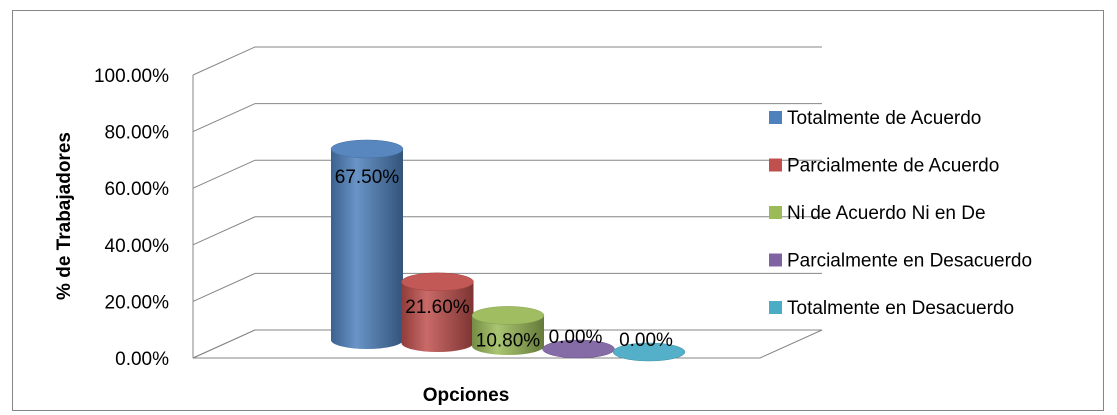  Describe the element at coordinates (64, 216) in the screenshot. I see `y-axis-title: % de Trabajadores` at that location.